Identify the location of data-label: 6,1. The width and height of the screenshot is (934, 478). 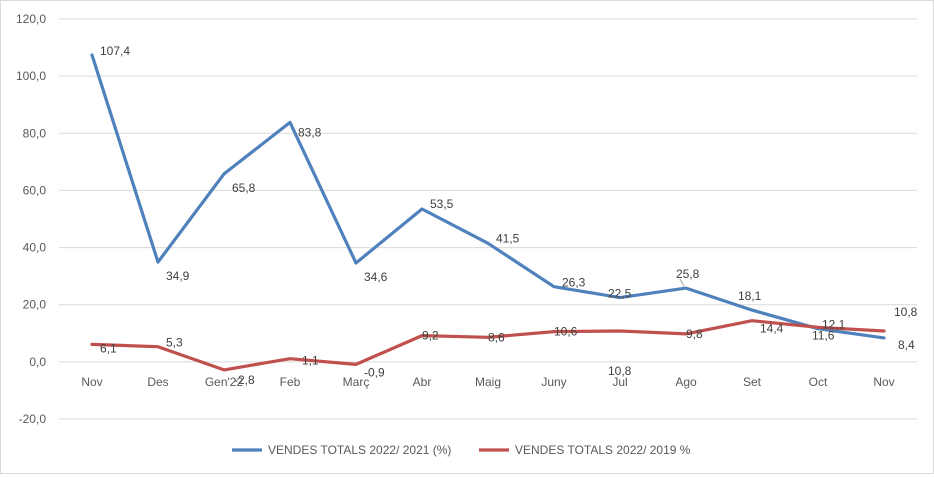
(108, 348).